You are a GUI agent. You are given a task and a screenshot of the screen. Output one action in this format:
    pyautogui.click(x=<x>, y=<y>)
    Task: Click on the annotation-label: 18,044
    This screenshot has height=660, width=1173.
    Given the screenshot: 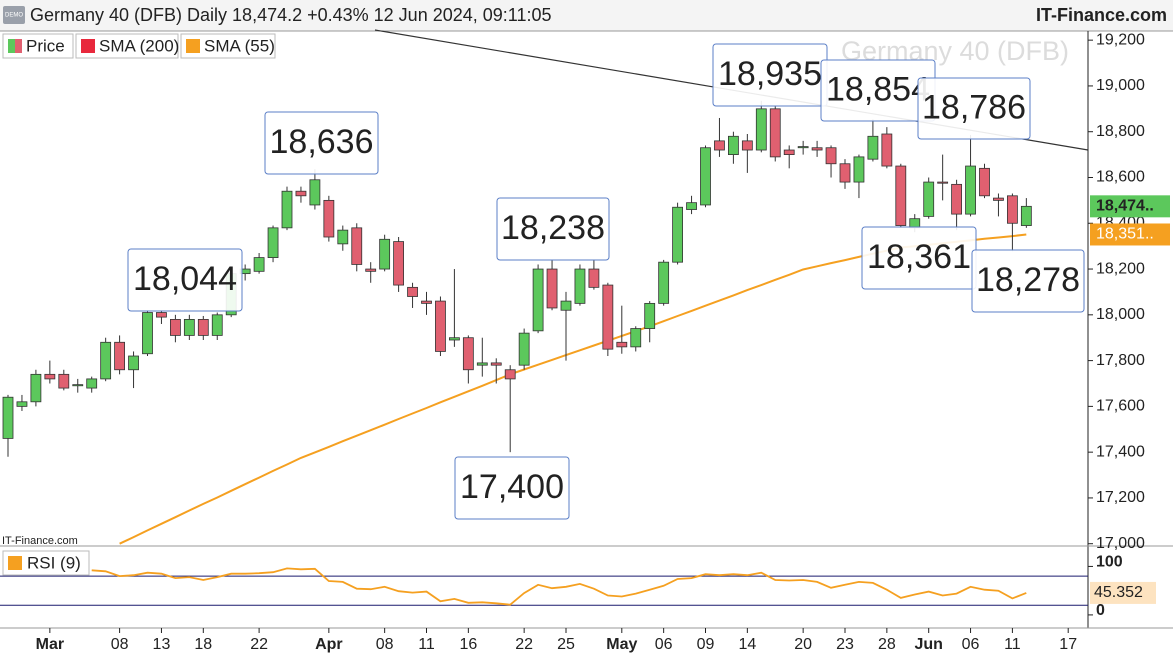 What is the action you would take?
    pyautogui.click(x=185, y=279)
    